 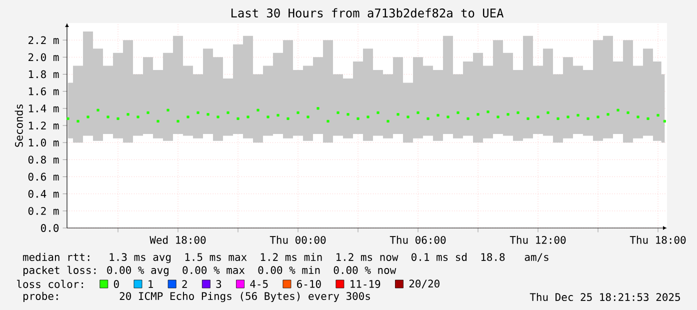 I want to click on y-tick-label: 1.8 m, so click(x=43, y=74).